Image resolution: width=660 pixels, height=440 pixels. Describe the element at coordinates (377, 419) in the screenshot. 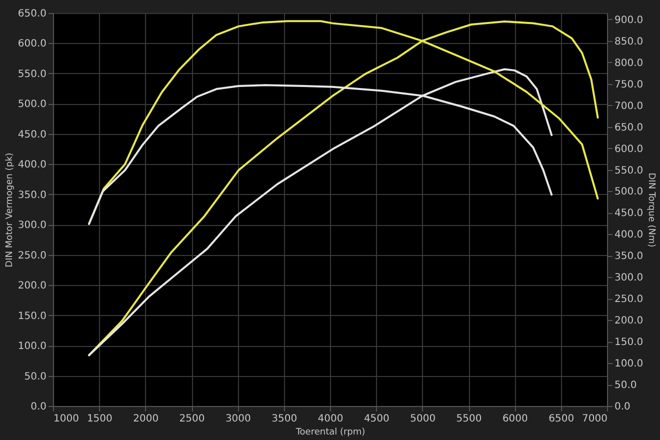

I see `x-tick-label: 4500` at that location.